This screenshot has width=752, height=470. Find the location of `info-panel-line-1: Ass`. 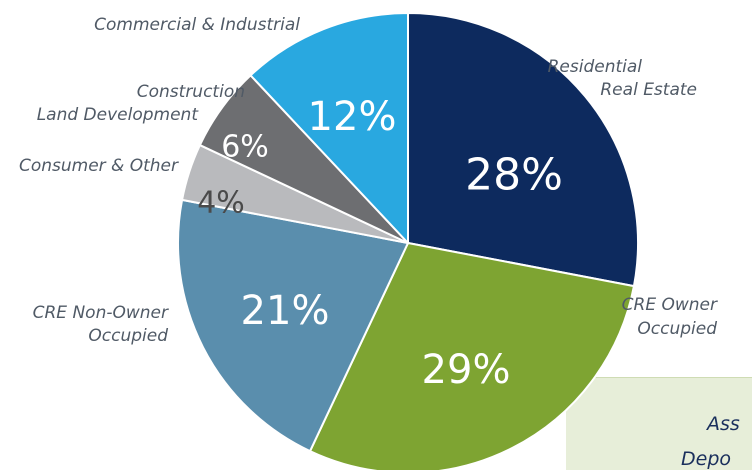

info-panel-line-1: Ass is located at coordinates (722, 424).